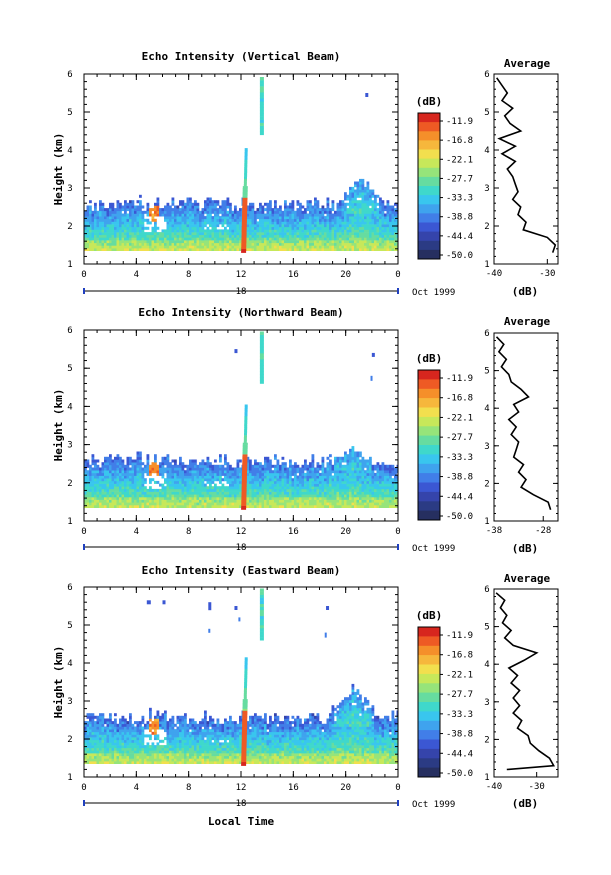  I want to click on x-tick-label: 4, so click(136, 532).